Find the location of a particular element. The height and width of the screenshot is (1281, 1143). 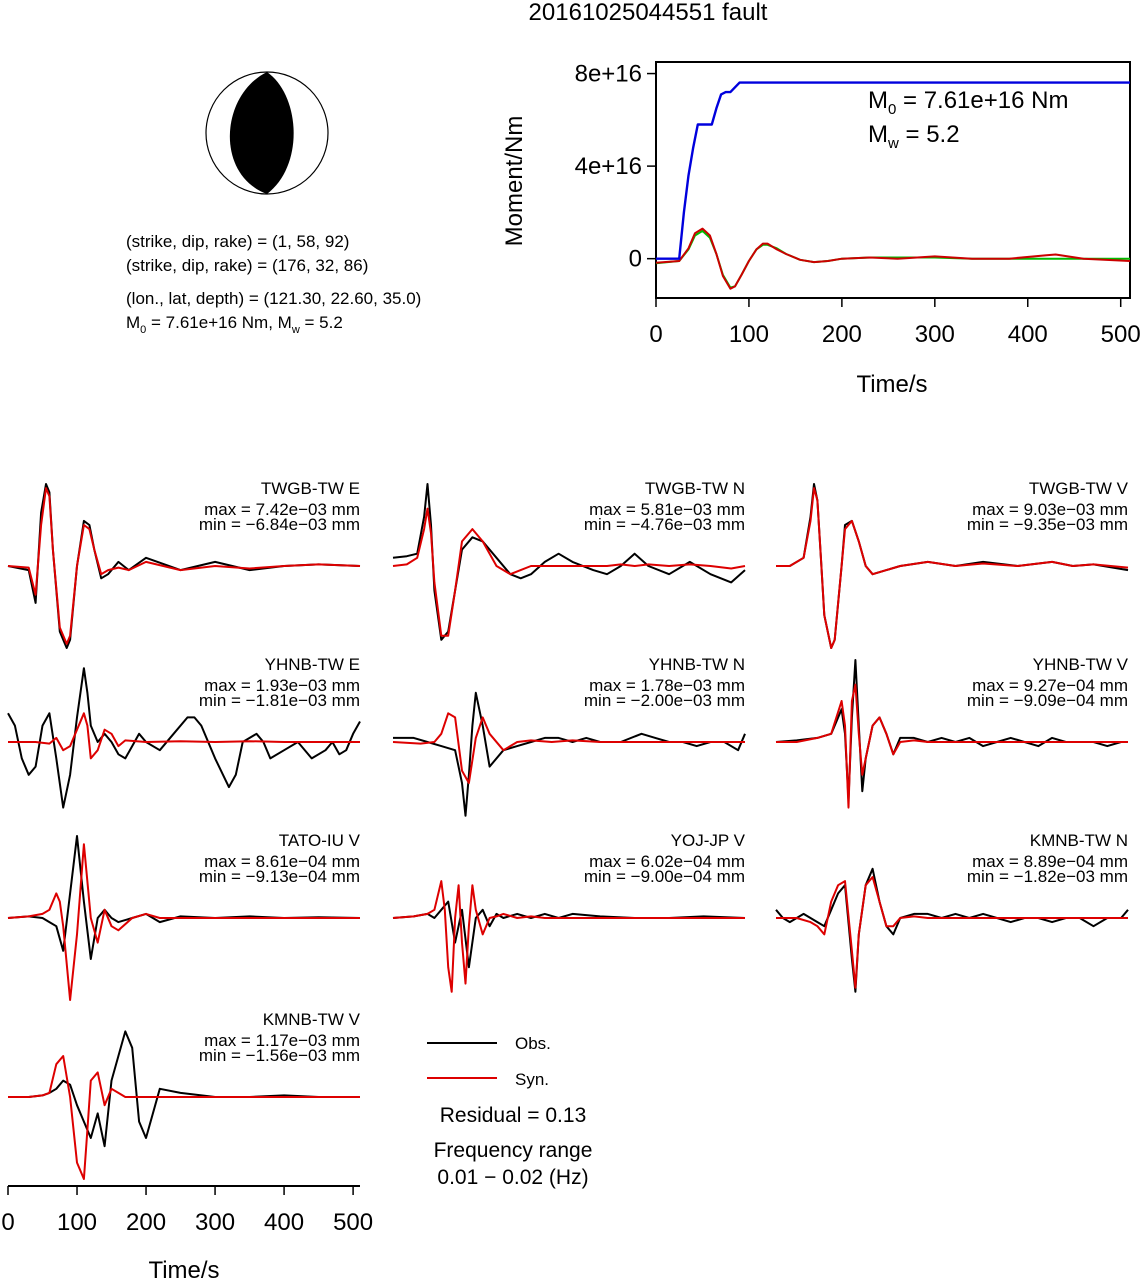

station-min: min = −2.00e−03 mm is located at coordinates (664, 700).